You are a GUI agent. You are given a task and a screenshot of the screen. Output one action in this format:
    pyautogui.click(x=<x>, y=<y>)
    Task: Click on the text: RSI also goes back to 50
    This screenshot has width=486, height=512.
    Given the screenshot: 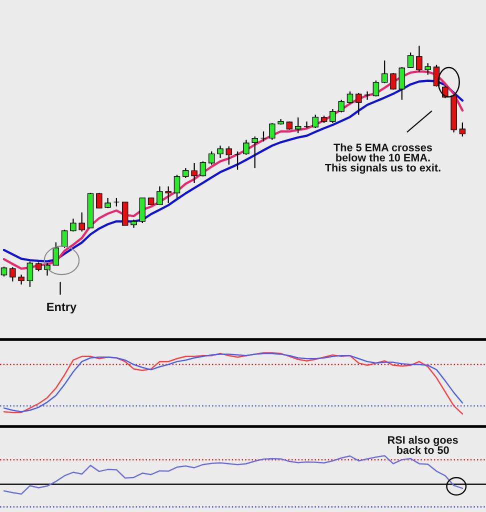 What is the action you would take?
    pyautogui.click(x=423, y=445)
    